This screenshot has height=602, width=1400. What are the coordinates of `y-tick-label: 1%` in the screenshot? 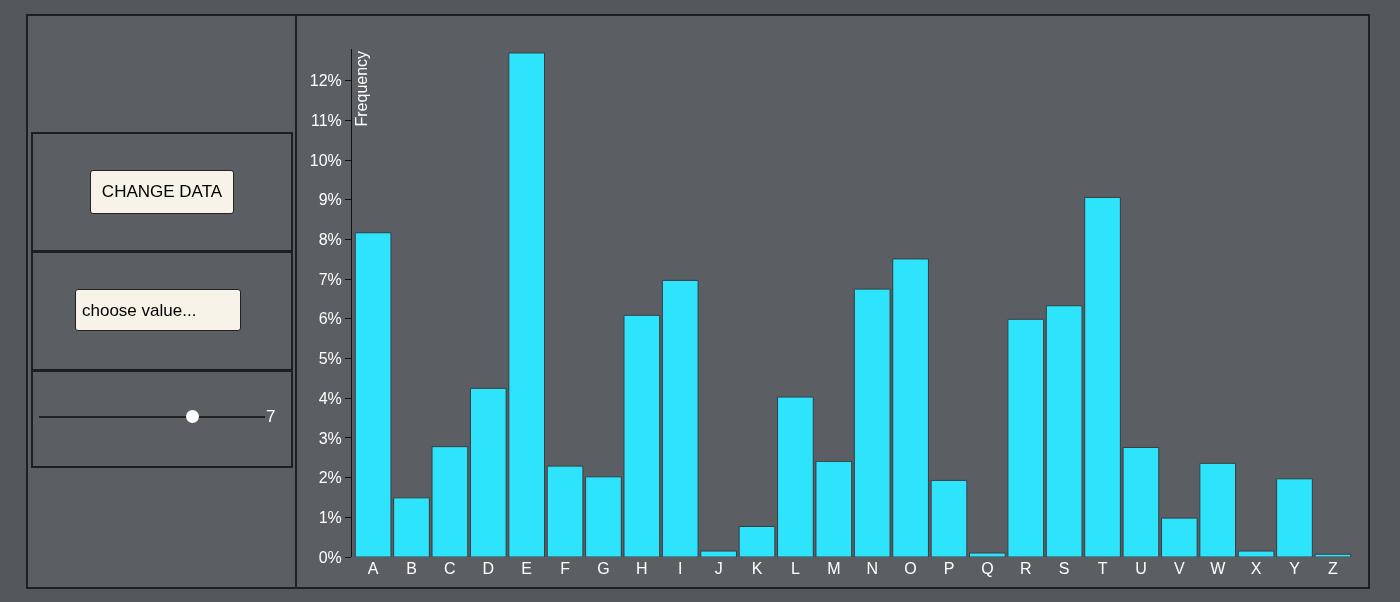 It's located at (330, 517).